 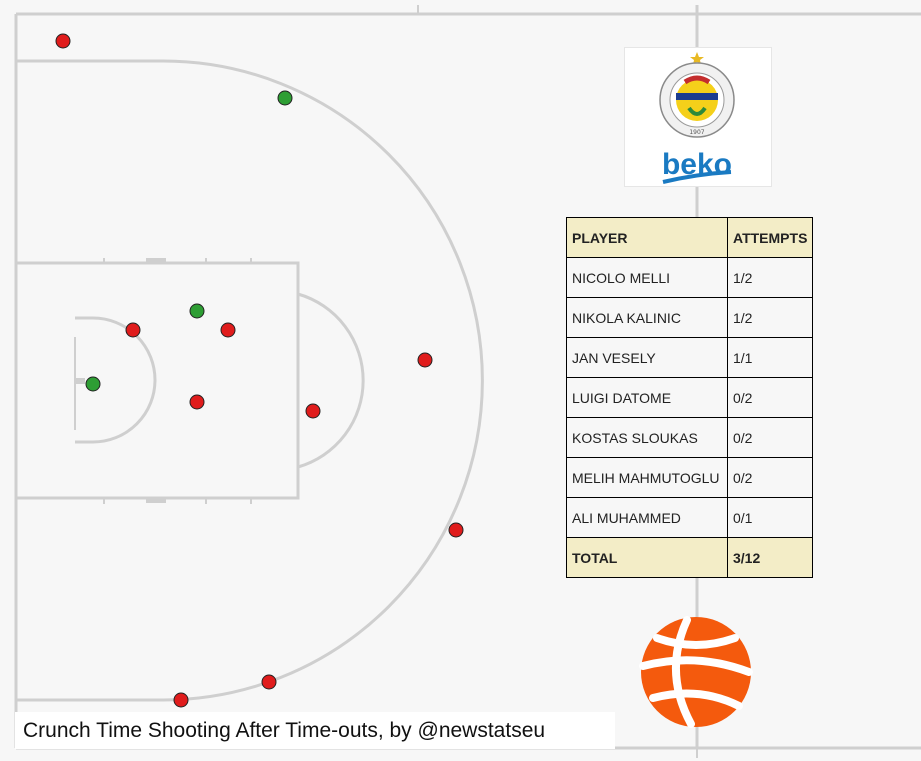 I want to click on euroleague-ball-icon, so click(x=696, y=672).